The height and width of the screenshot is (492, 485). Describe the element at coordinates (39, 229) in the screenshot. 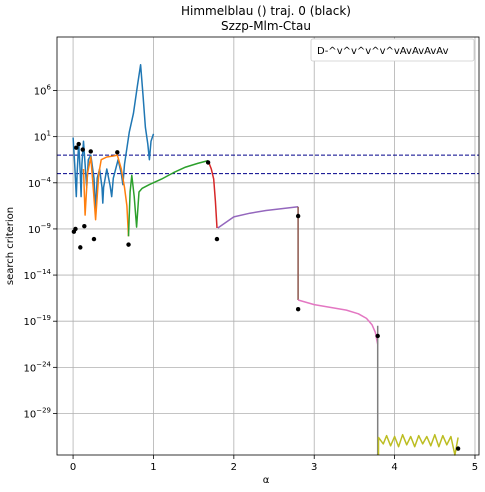

I see `y-tick-label: 10⁻⁹` at that location.